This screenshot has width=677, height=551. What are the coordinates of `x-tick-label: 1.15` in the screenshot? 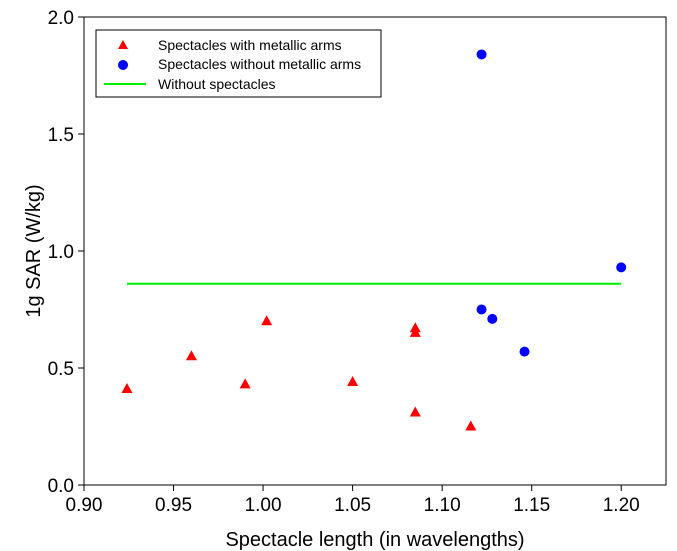 It's located at (531, 505).